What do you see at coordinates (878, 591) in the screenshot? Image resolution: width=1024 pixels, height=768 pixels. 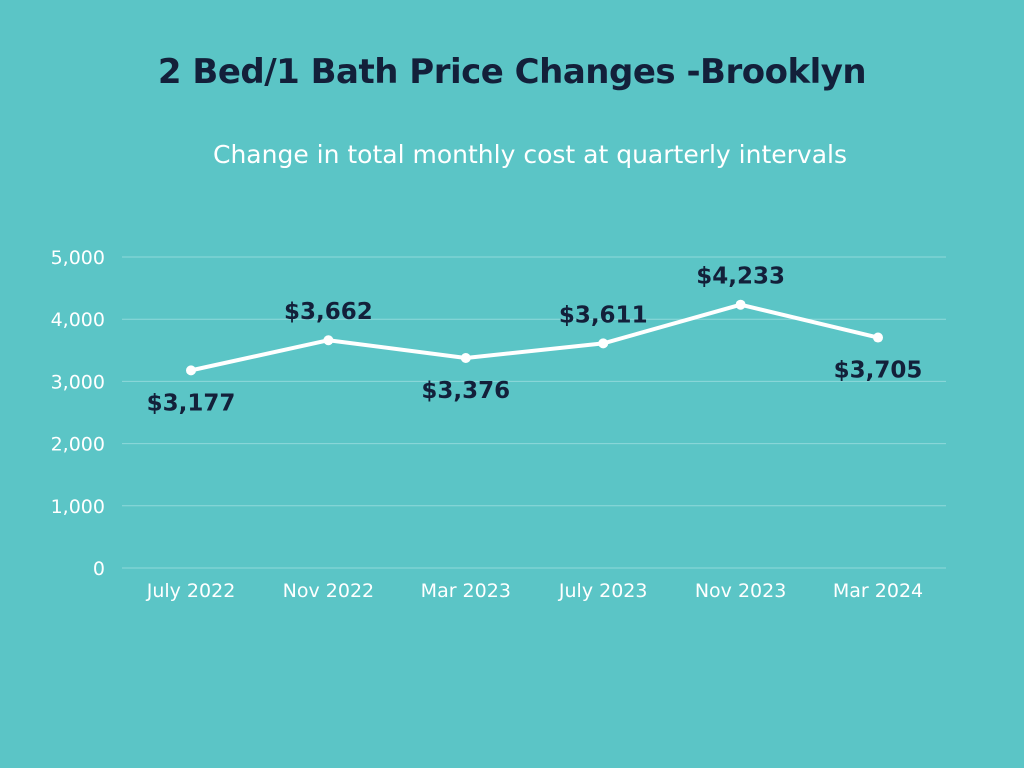 I see `x-tick-label: Mar 2024` at bounding box center [878, 591].